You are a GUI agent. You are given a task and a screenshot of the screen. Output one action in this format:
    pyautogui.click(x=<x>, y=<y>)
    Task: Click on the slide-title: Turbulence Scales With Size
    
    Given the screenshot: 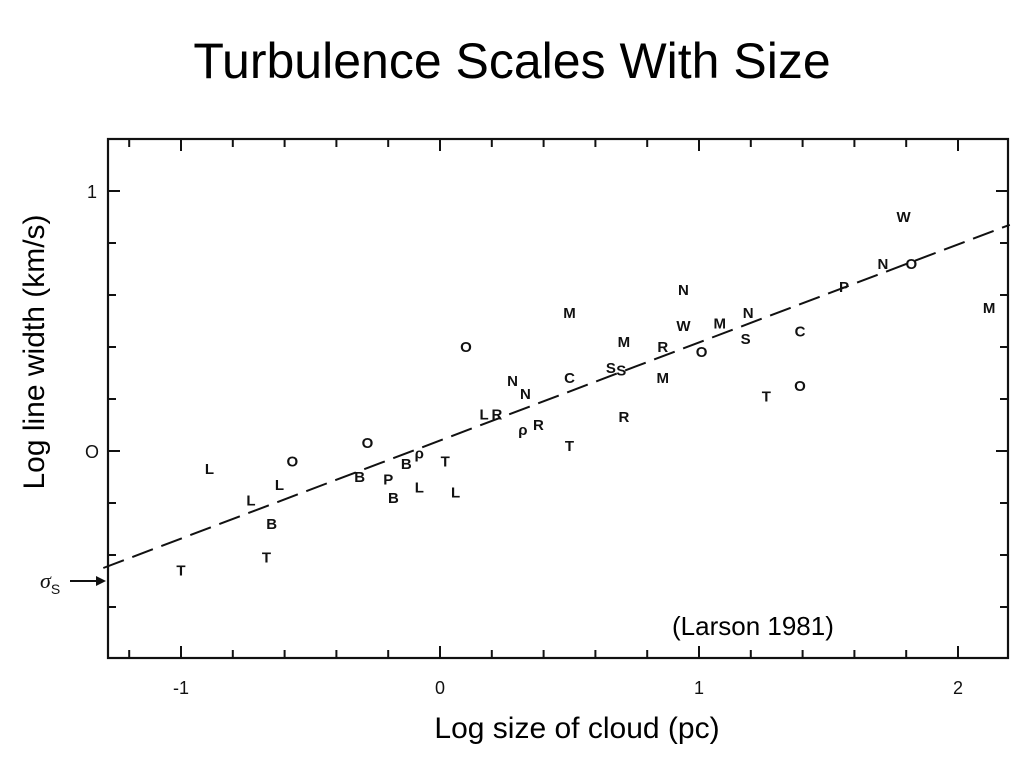 What is the action you would take?
    pyautogui.click(x=512, y=61)
    